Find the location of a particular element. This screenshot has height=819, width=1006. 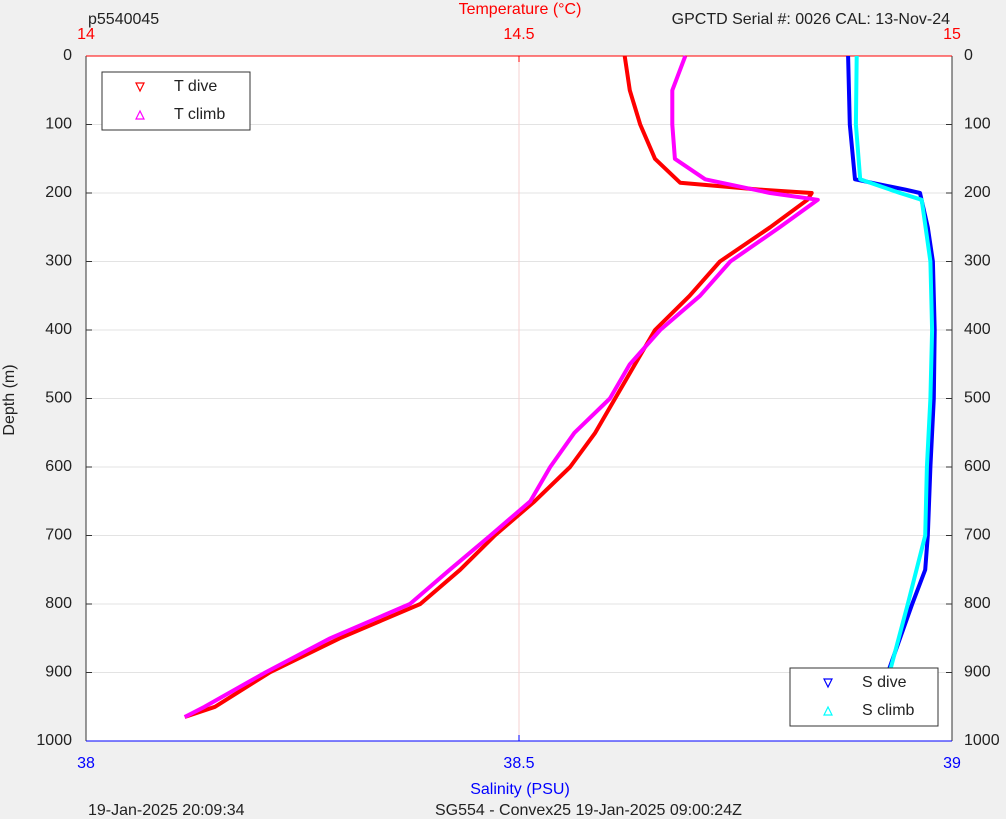

x-axis-label: Temperature (°C) is located at coordinates (520, 9).